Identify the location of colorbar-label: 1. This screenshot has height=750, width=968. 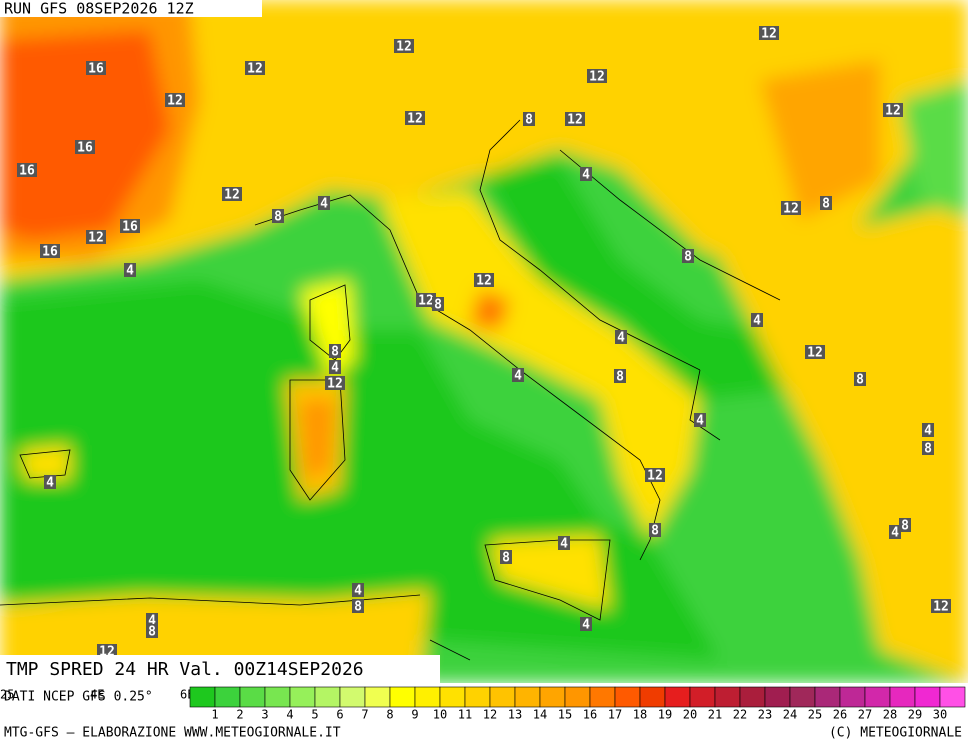
(214, 715).